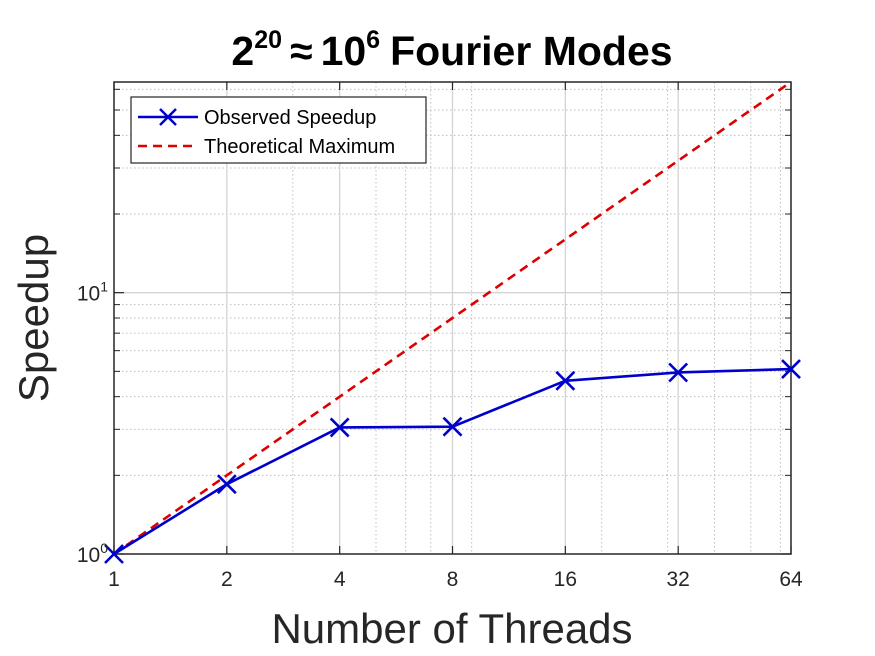 The image size is (875, 656). Describe the element at coordinates (791, 579) in the screenshot. I see `x-tick-label: 64` at that location.